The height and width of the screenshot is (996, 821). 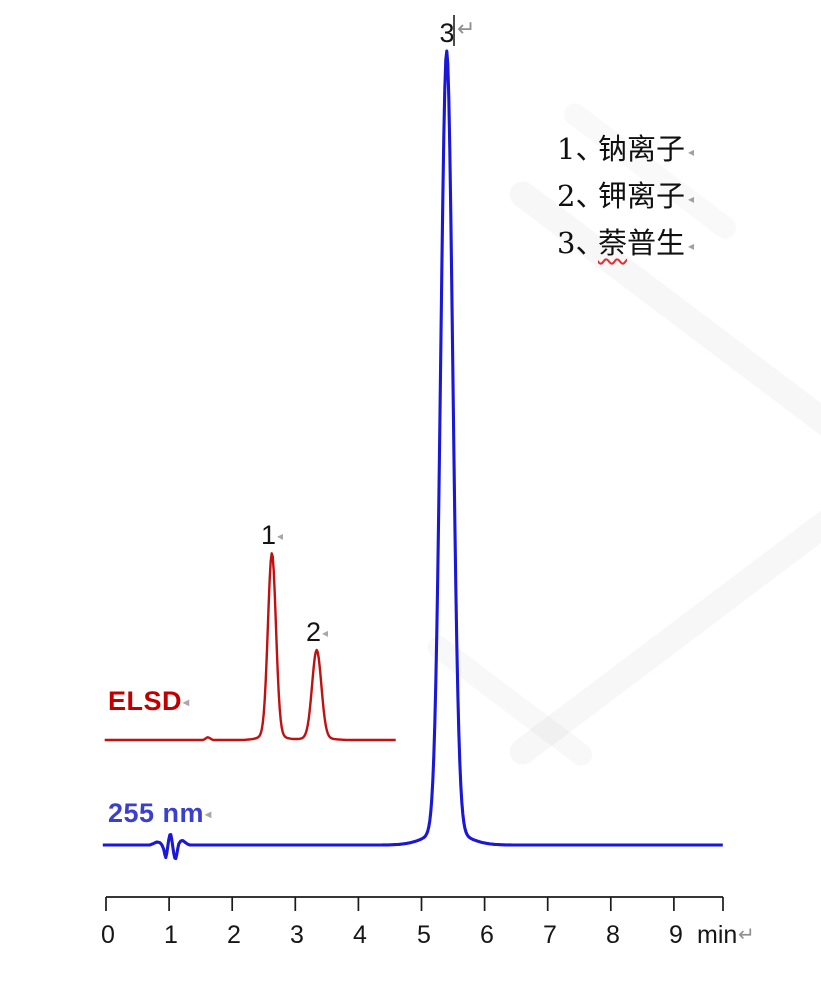 What do you see at coordinates (613, 243) in the screenshot?
I see `spellcheck-underline: 萘` at bounding box center [613, 243].